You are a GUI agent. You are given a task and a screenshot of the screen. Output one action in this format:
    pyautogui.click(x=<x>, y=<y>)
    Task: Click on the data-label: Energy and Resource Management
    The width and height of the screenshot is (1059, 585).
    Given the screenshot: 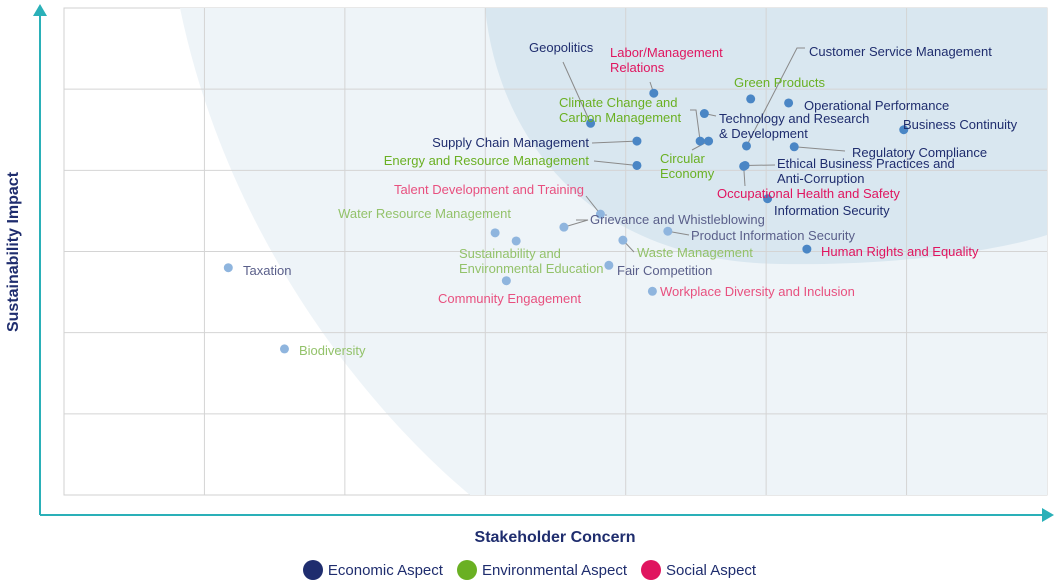 What is the action you would take?
    pyautogui.click(x=487, y=160)
    